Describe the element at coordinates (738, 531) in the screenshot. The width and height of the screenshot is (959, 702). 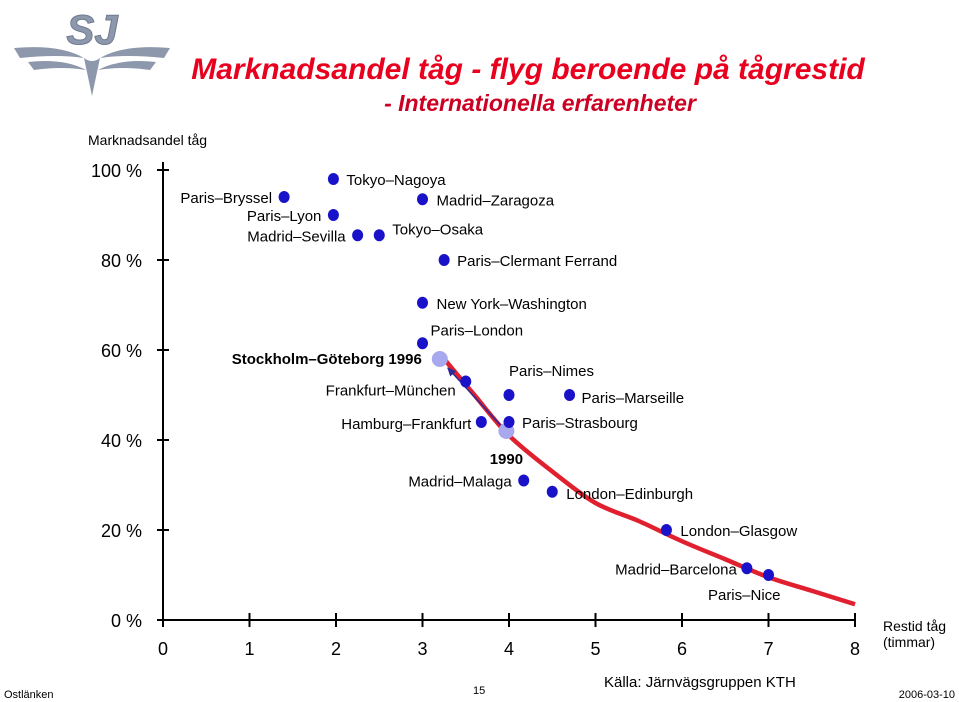
I see `point-label: London–Glasgow` at that location.